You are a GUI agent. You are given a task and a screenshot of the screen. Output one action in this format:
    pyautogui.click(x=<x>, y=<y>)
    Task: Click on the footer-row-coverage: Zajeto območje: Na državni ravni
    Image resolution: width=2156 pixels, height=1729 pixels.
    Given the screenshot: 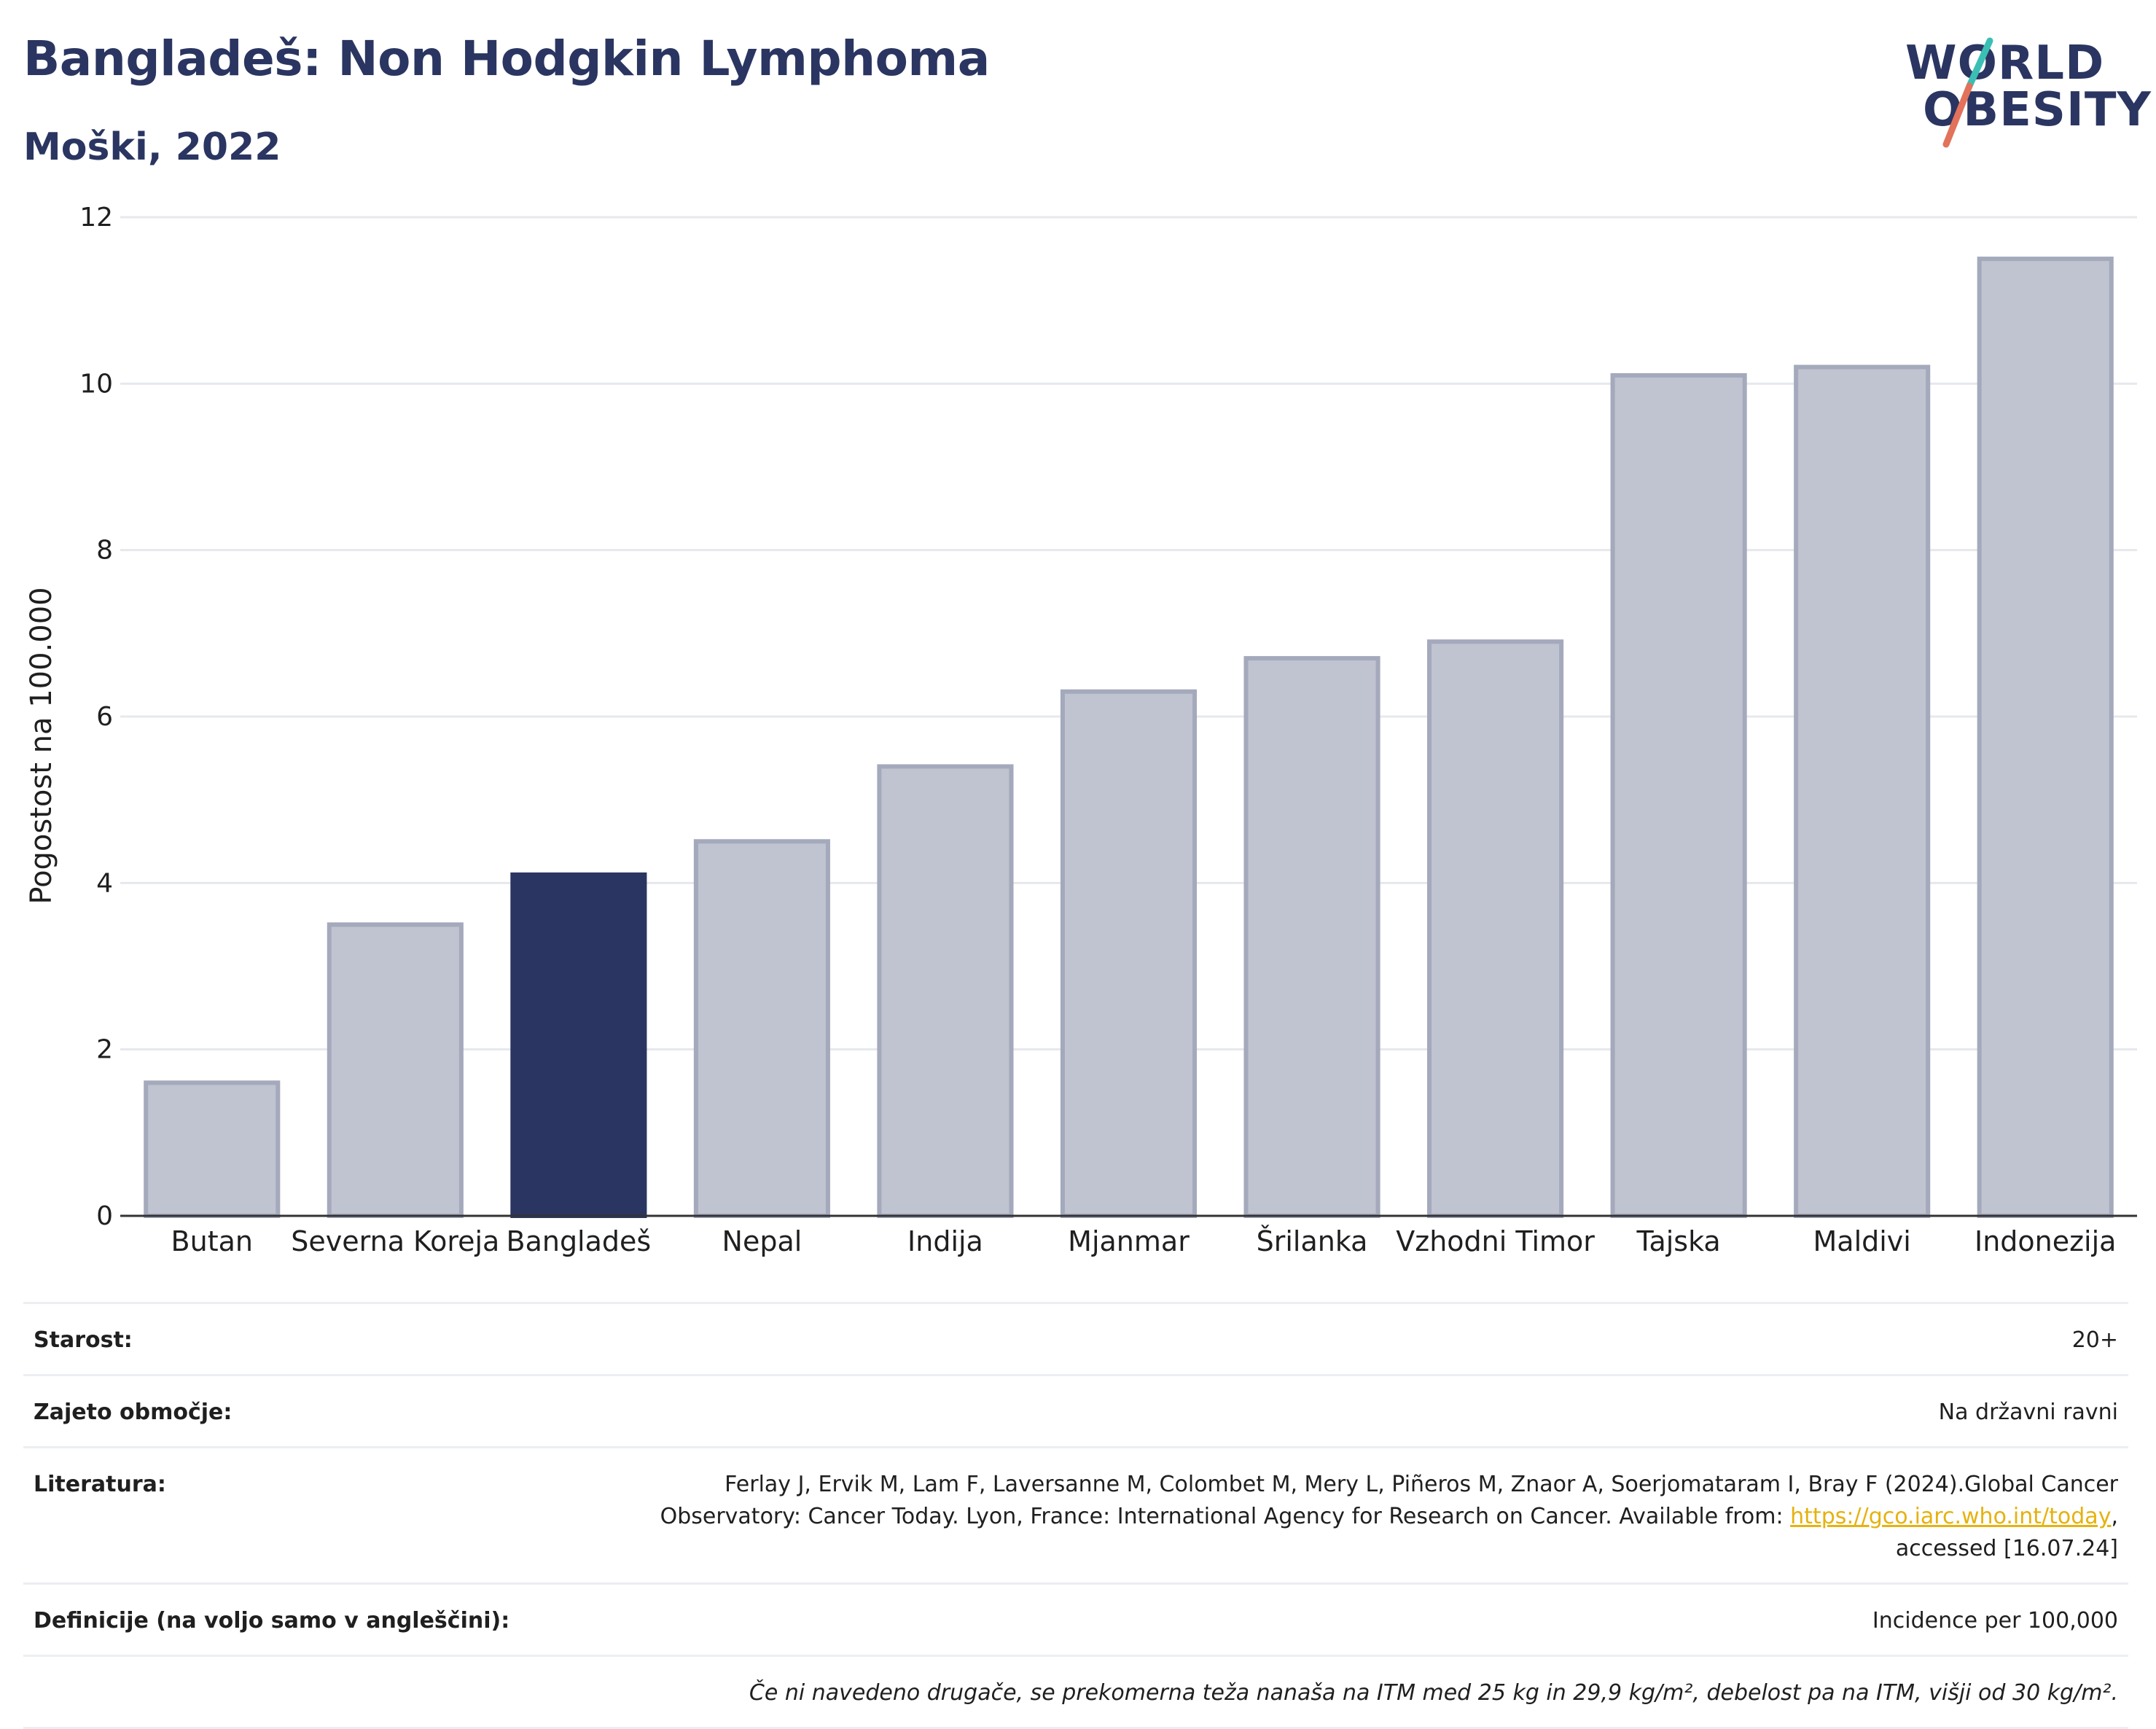 What is the action you would take?
    pyautogui.click(x=1075, y=1410)
    